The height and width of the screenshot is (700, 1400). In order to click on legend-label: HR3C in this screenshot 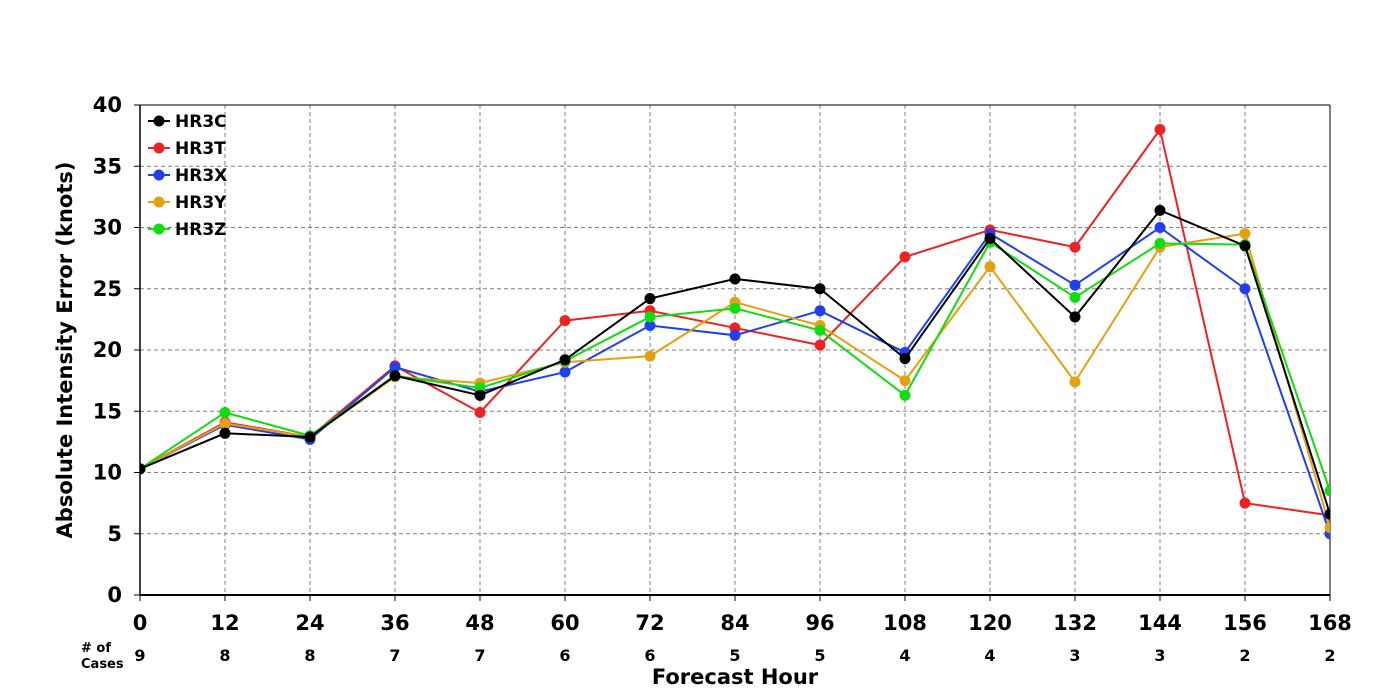, I will do `click(201, 122)`.